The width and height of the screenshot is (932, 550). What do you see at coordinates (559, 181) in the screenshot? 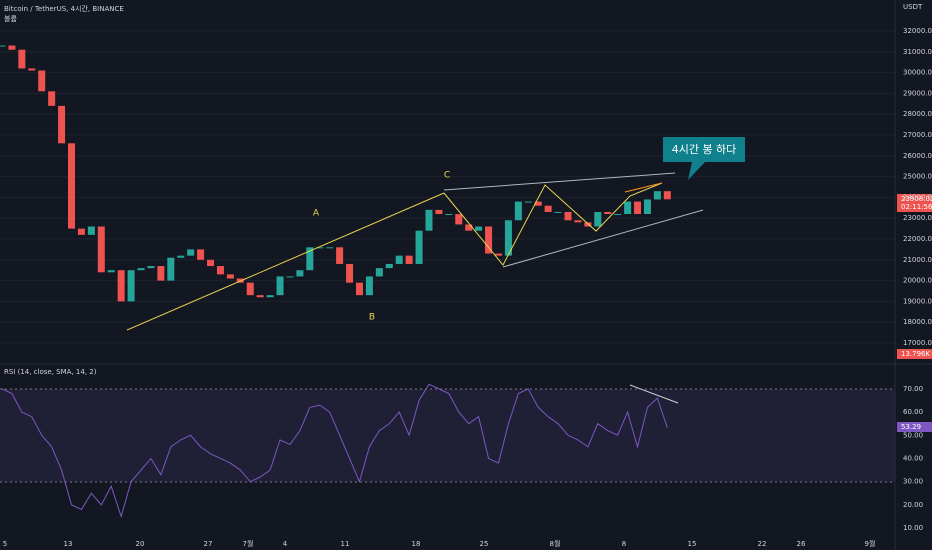
I see `channel-upper` at bounding box center [559, 181].